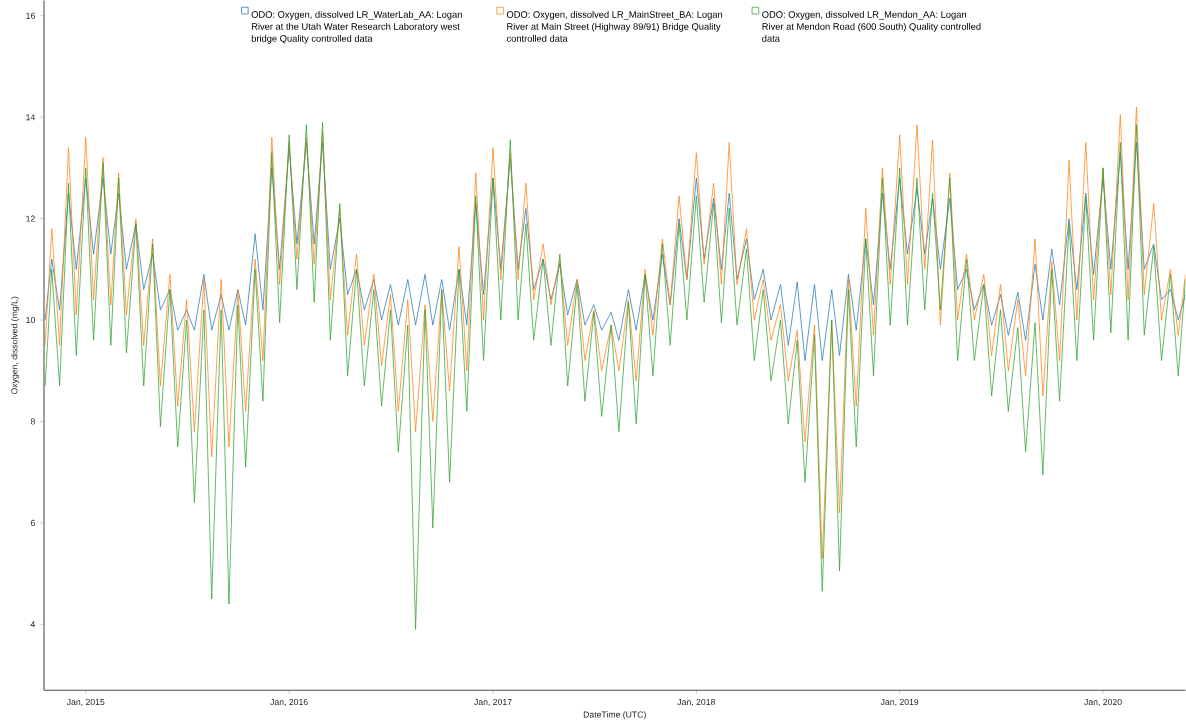  Describe the element at coordinates (614, 26) in the screenshot. I see `legend-label: ODO: Oxygen, dissolved LR_MainStreet_BA: Logan River at Main Street (Highway 89/91) Bridge Quality controlled data` at that location.